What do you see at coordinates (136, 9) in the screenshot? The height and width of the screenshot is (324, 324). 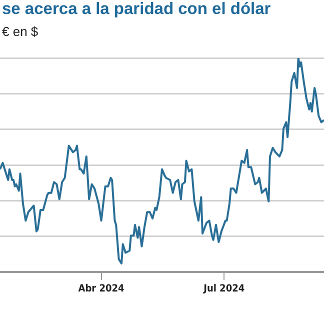 I see `chart-title: se acerca a la paridad con el dólar` at bounding box center [136, 9].